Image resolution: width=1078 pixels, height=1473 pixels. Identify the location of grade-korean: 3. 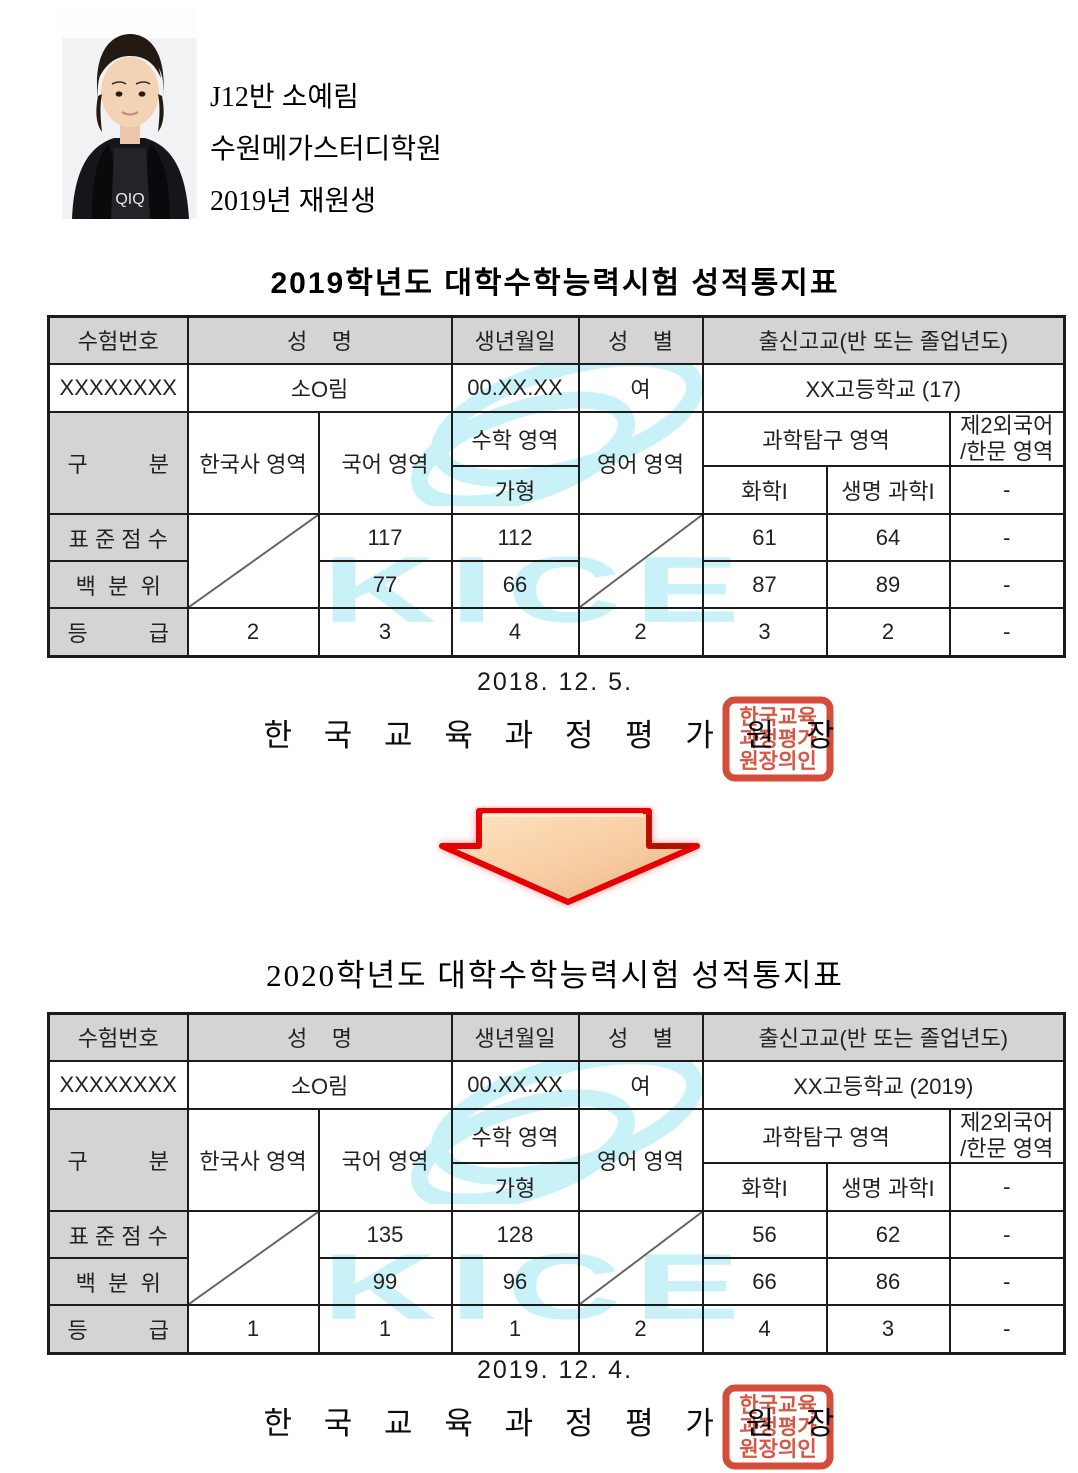
(385, 632).